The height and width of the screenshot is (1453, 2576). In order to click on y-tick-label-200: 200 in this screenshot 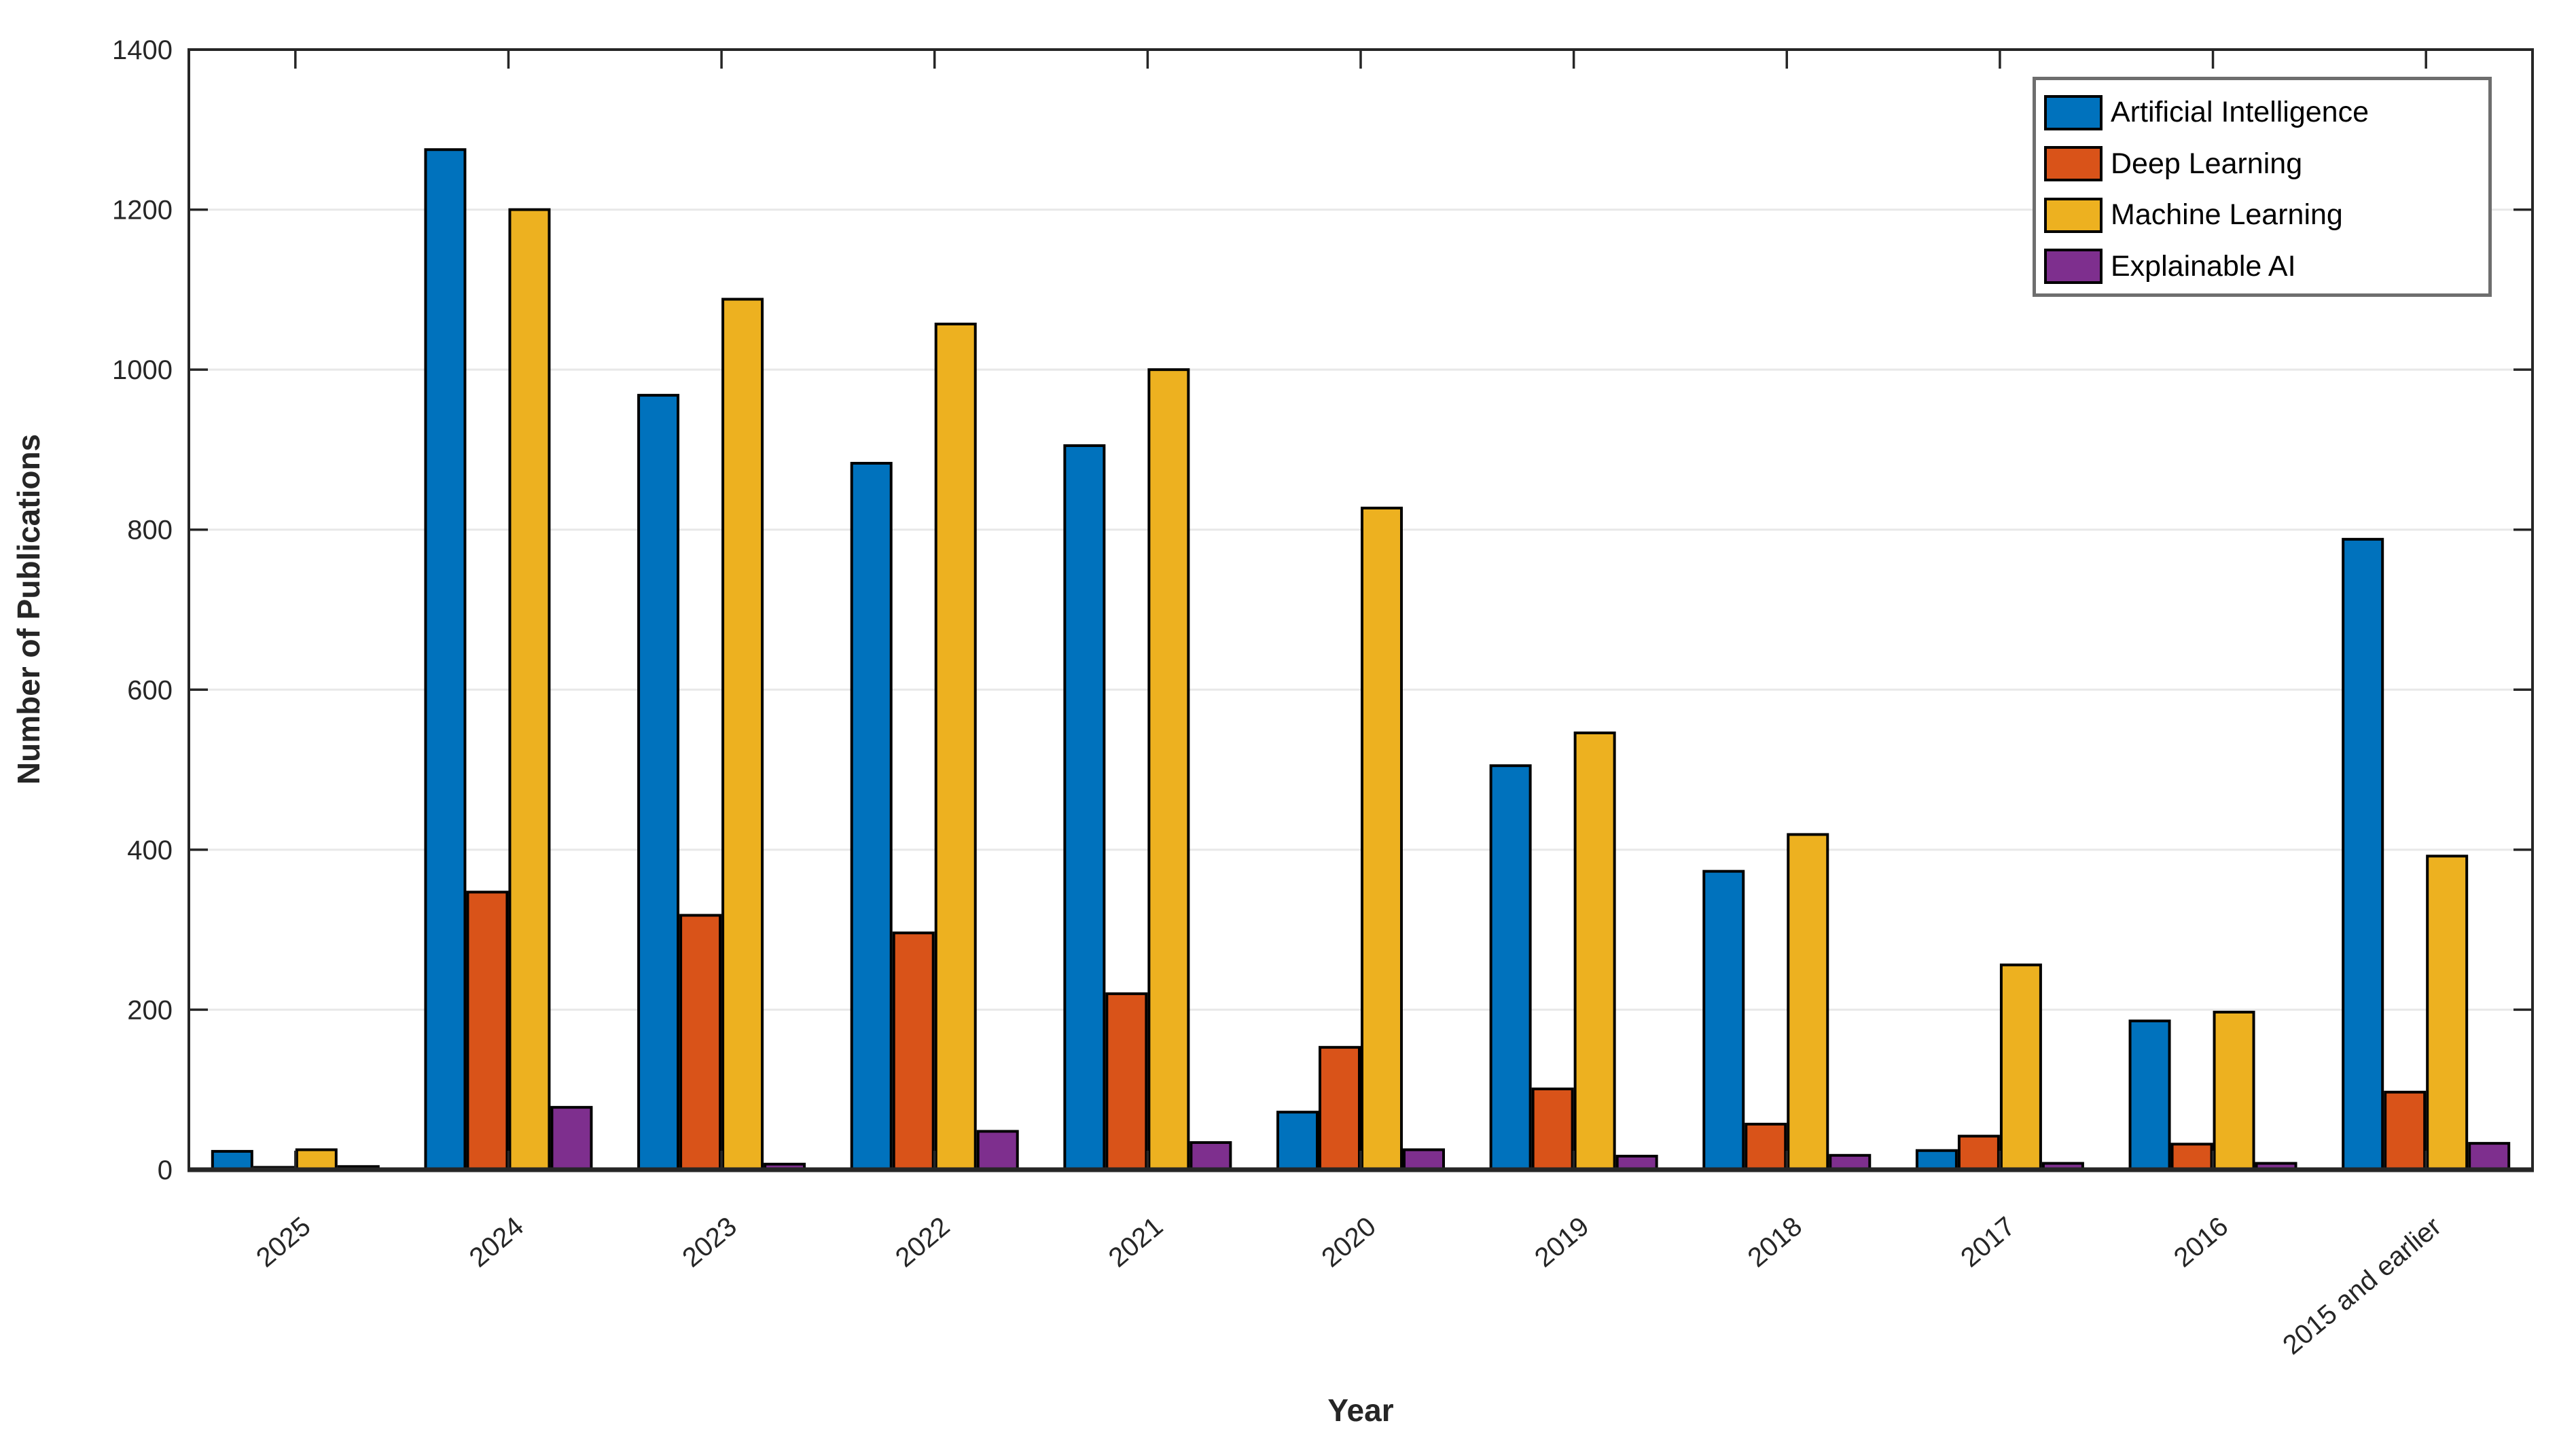, I will do `click(150, 1010)`.